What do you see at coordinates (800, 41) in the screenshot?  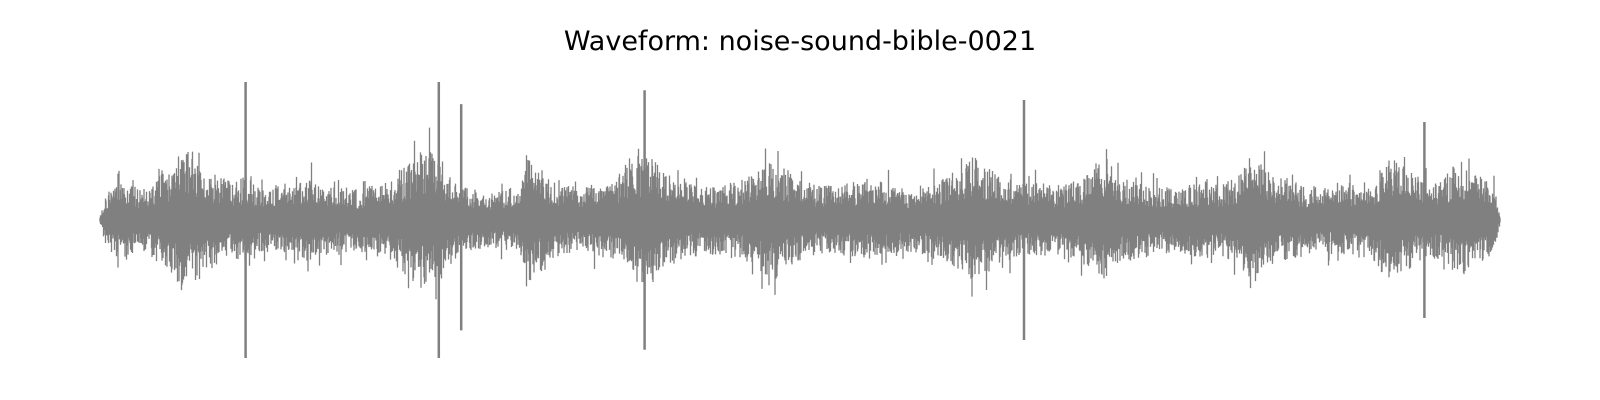 I see `chart-title: Waveform: noise-sound-bible-0021` at bounding box center [800, 41].